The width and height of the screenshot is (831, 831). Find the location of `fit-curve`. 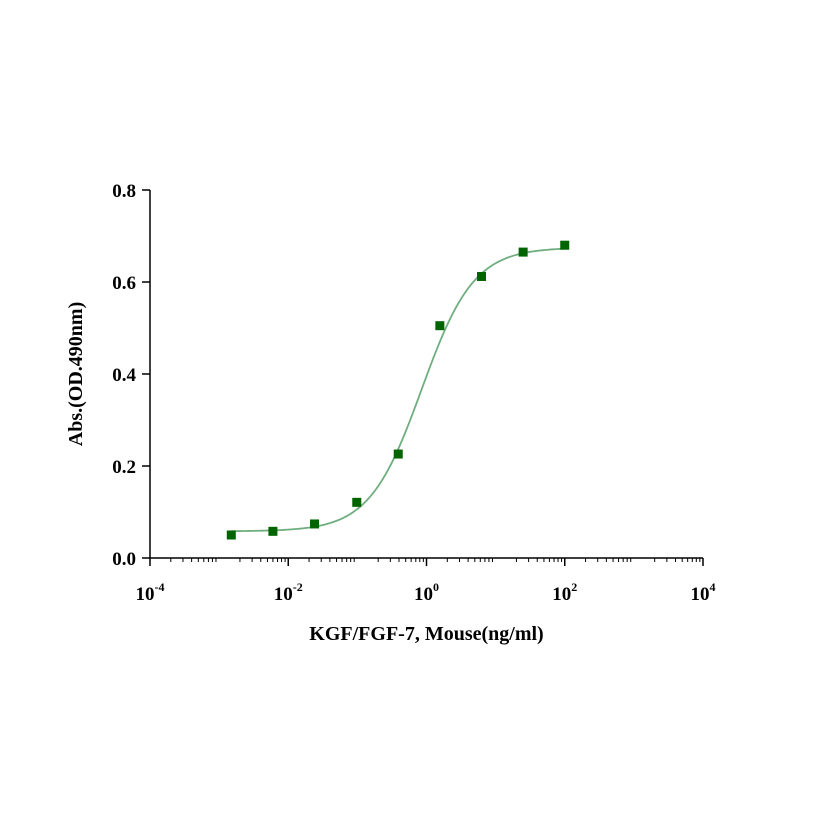

fit-curve is located at coordinates (398, 390).